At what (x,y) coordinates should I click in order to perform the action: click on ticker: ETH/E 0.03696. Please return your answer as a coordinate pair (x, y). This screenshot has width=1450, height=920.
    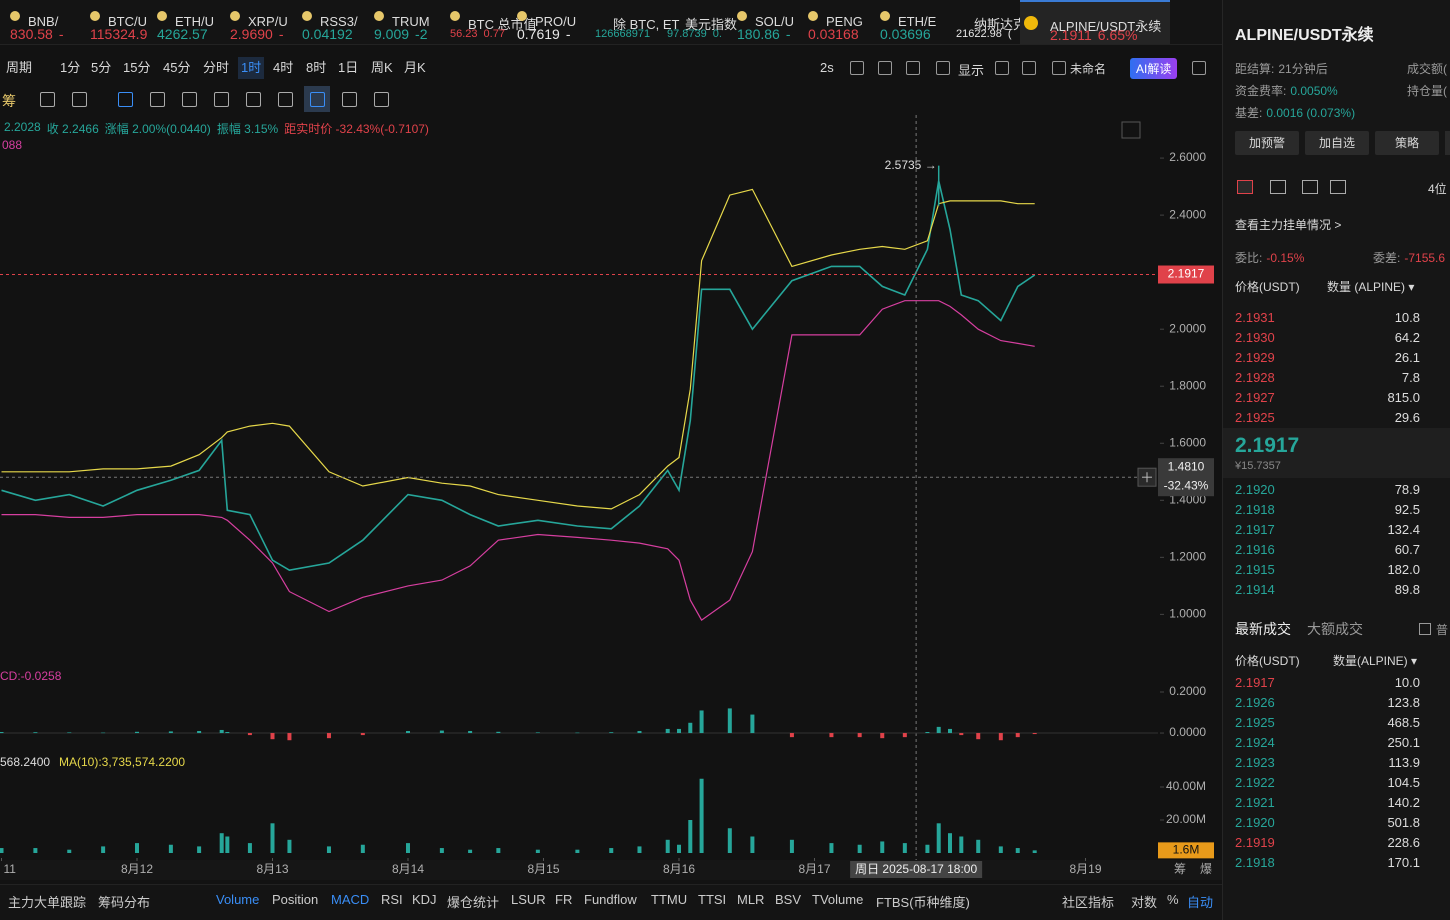
    Looking at the image, I should click on (913, 22).